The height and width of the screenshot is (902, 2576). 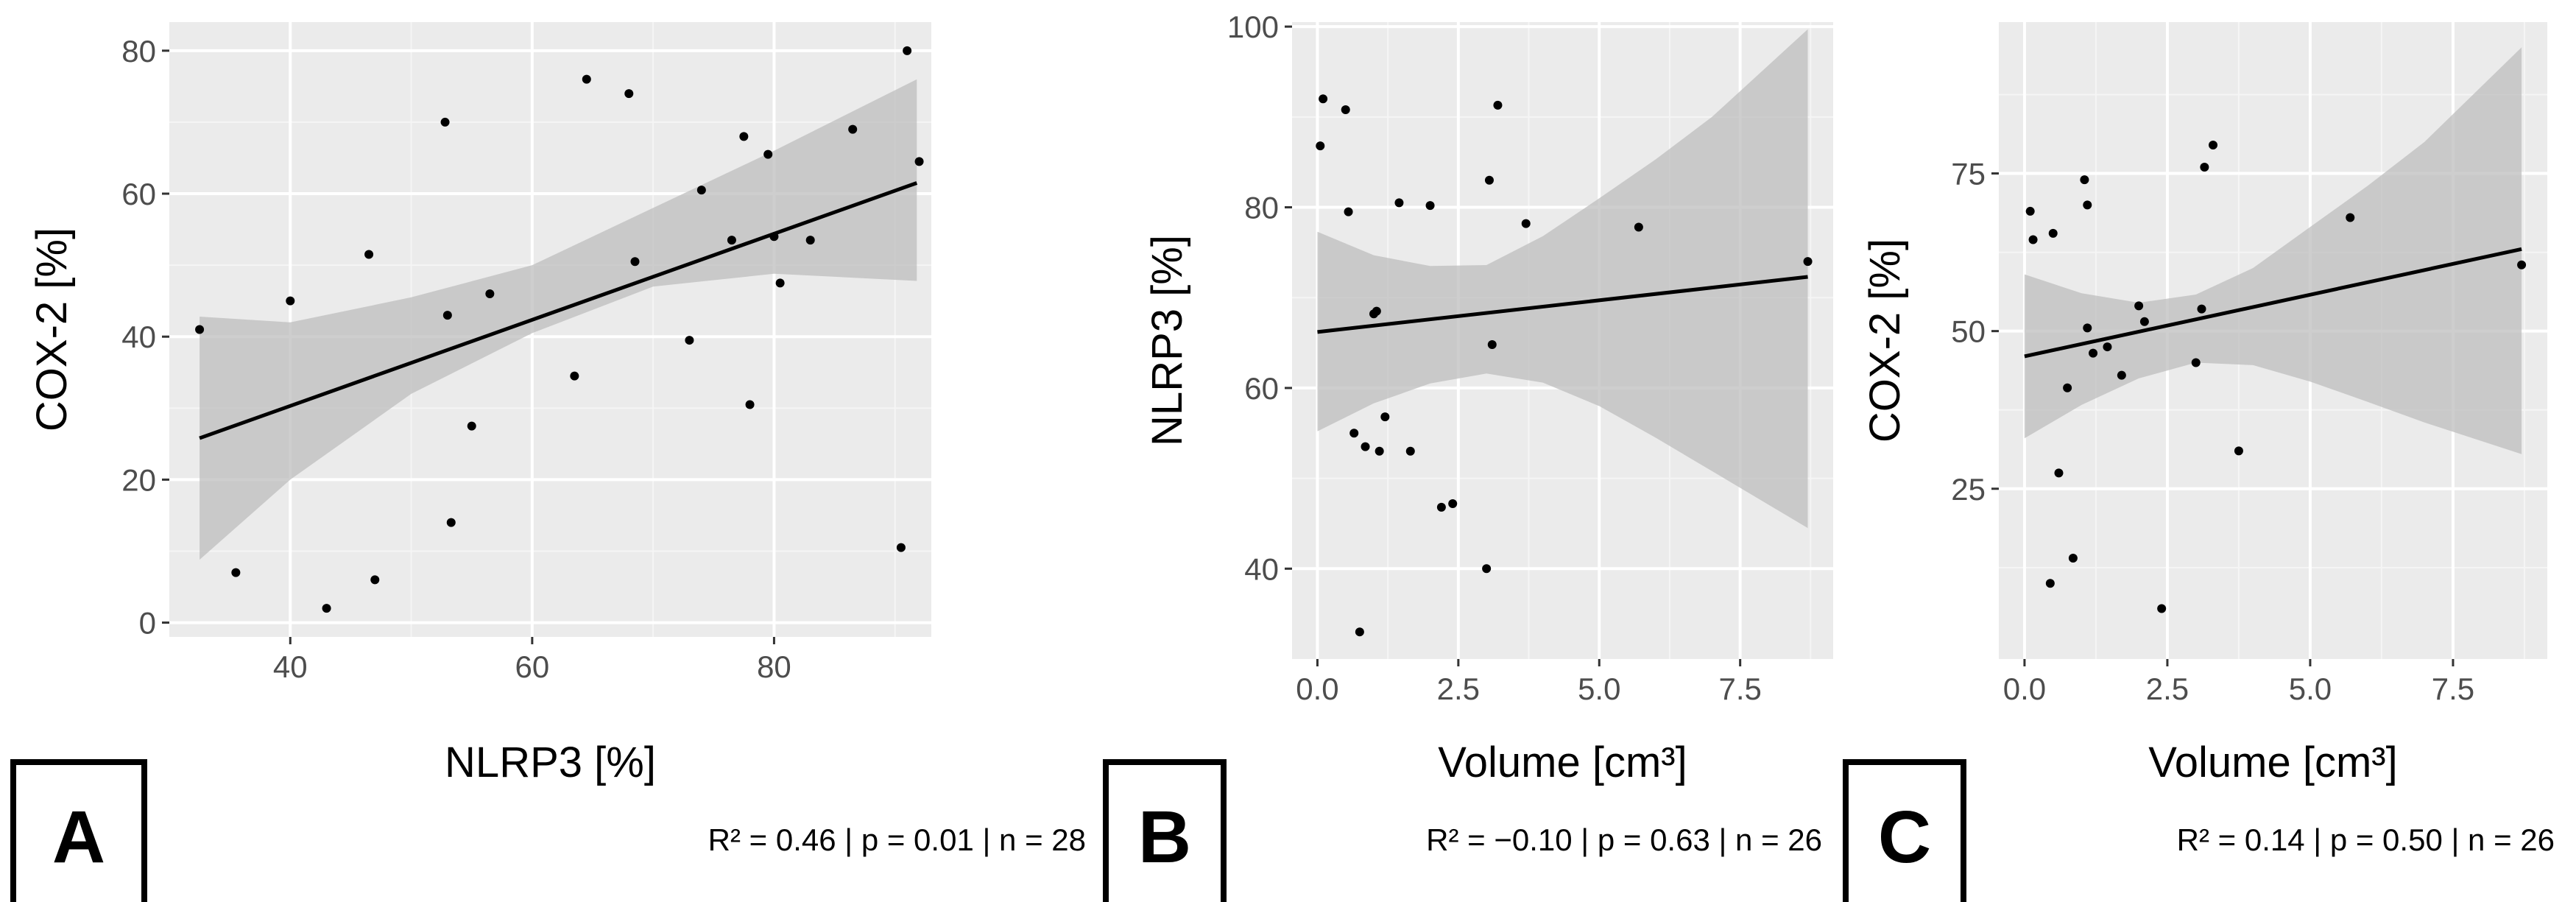 What do you see at coordinates (1968, 489) in the screenshot?
I see `y-tick-label: 25` at bounding box center [1968, 489].